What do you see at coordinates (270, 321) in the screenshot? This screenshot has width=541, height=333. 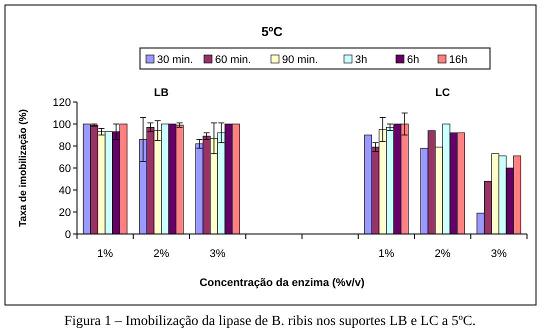 I see `text: Figura 1 – Imobilização da lipase de B. ribis nos suportes LB e LC a 5ºC.` at bounding box center [270, 321].